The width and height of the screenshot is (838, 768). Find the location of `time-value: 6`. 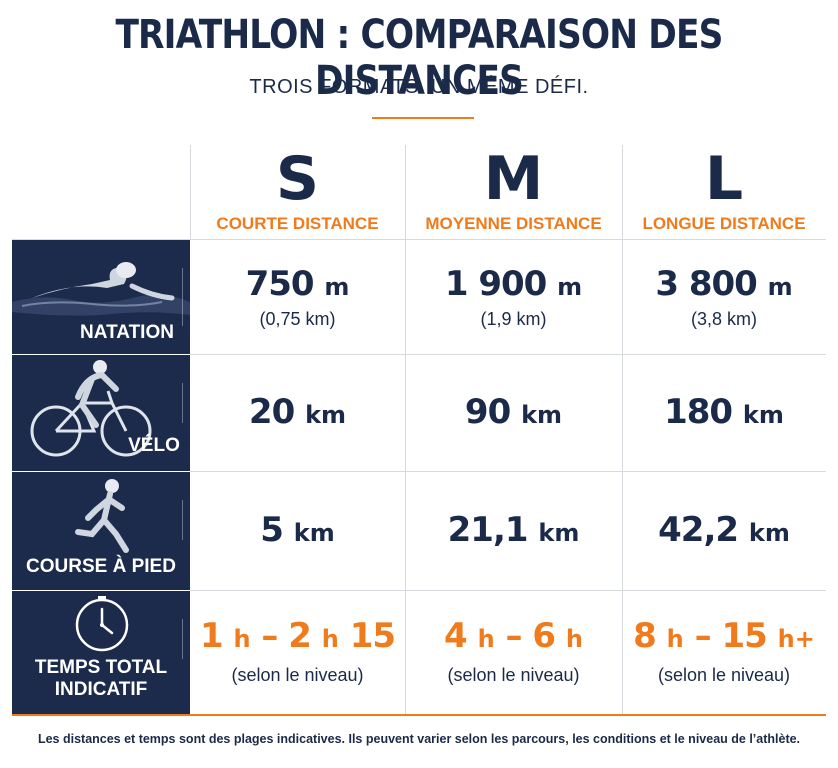

time-value: 6 is located at coordinates (544, 636).